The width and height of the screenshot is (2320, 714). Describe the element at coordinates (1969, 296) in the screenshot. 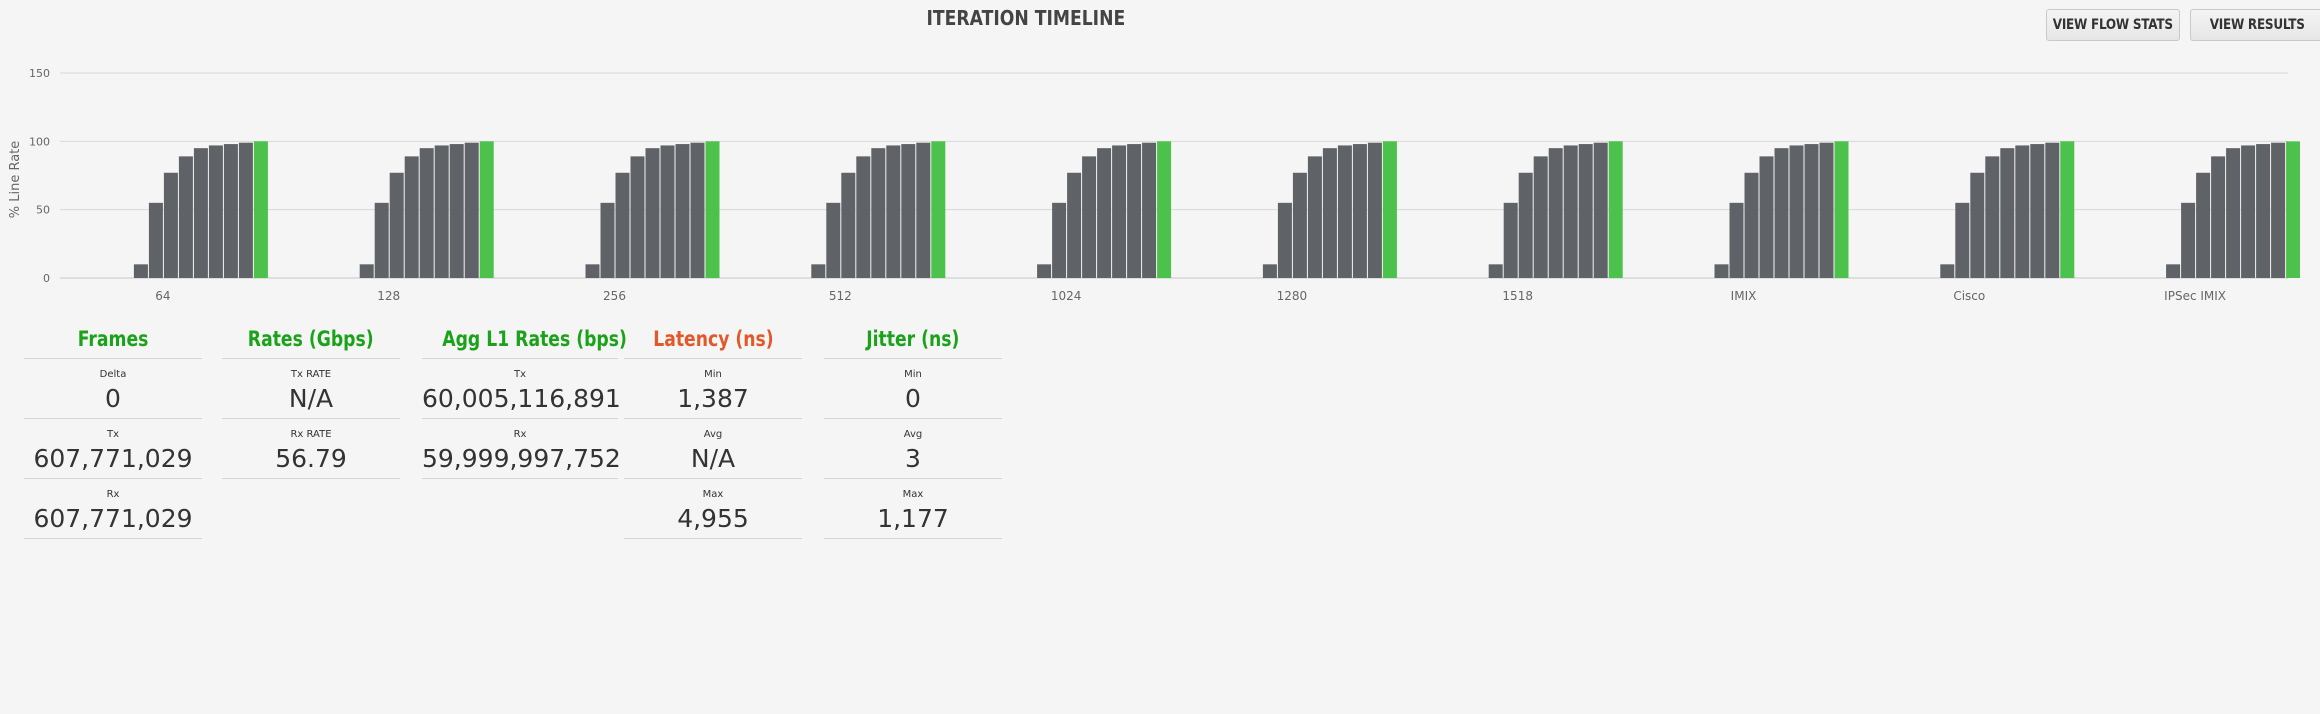

I see `x-tick-label: Cisco` at that location.